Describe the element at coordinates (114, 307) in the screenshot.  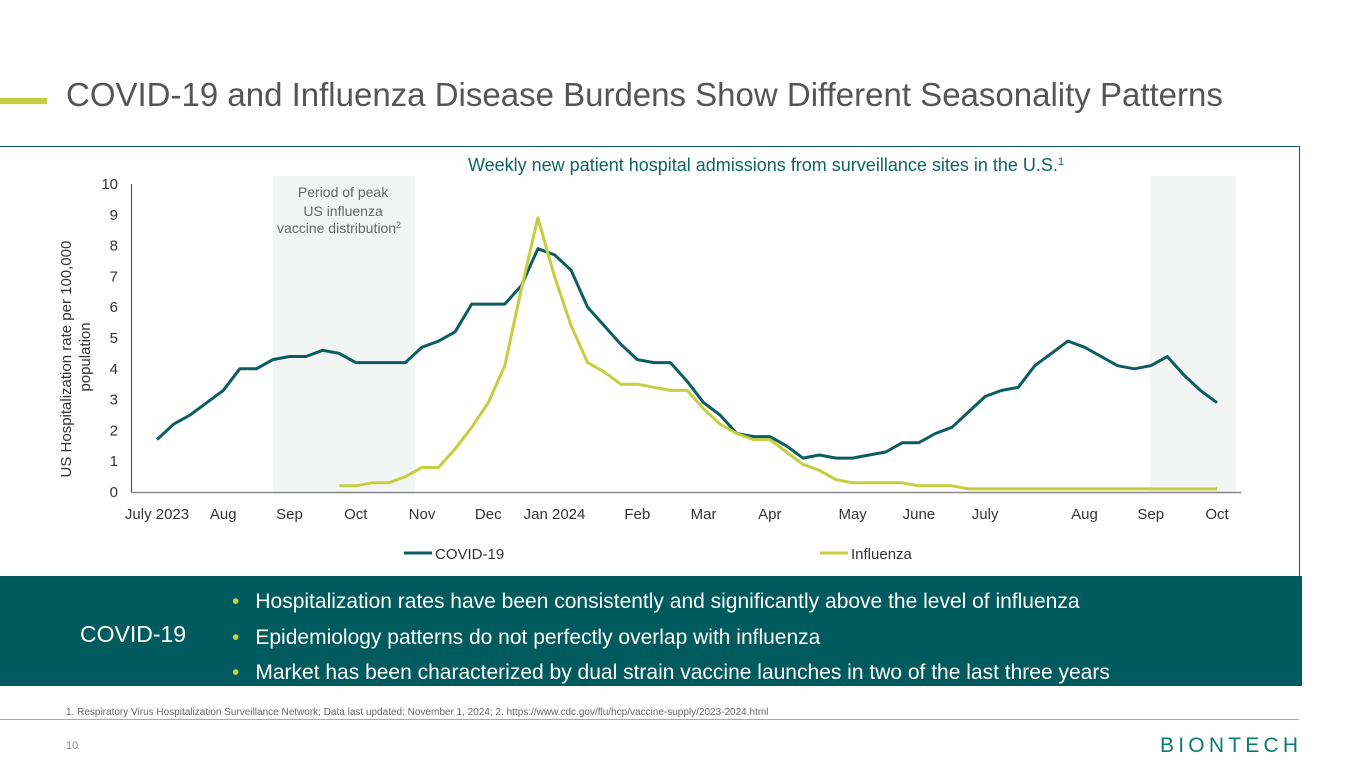
I see `y-tick-label: 6` at that location.